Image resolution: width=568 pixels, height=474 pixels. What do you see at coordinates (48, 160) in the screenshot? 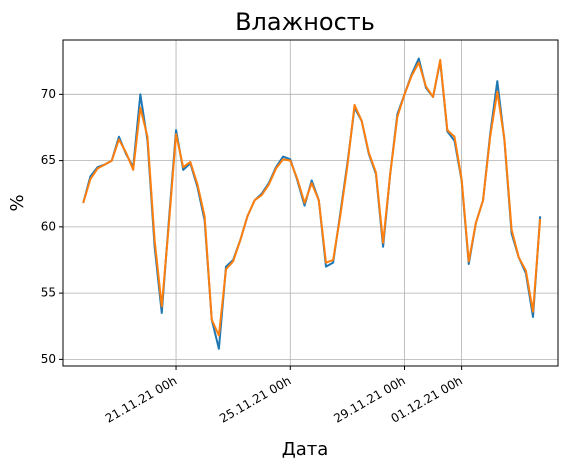
I see `y-tick-label: 65` at bounding box center [48, 160].